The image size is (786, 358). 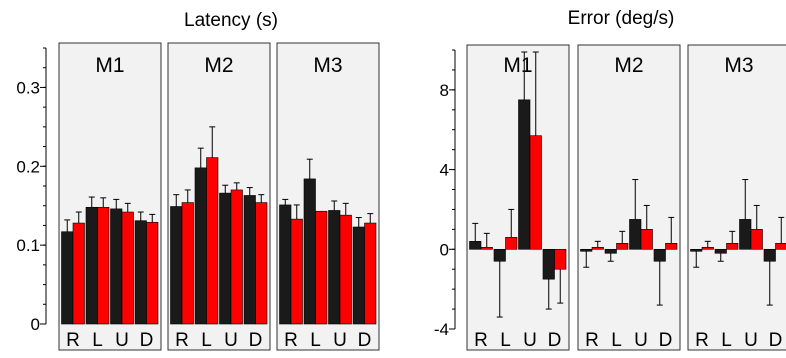 I want to click on y-tick-label: -4, so click(x=441, y=329).